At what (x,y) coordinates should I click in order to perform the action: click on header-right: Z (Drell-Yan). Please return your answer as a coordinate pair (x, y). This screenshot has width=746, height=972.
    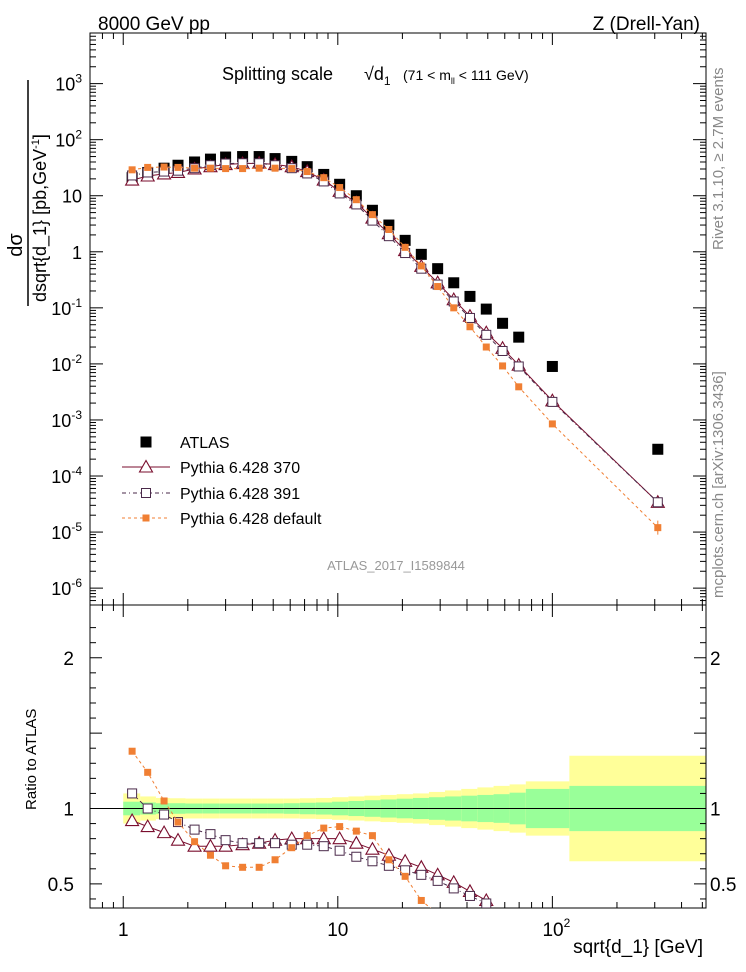
    Looking at the image, I should click on (646, 24).